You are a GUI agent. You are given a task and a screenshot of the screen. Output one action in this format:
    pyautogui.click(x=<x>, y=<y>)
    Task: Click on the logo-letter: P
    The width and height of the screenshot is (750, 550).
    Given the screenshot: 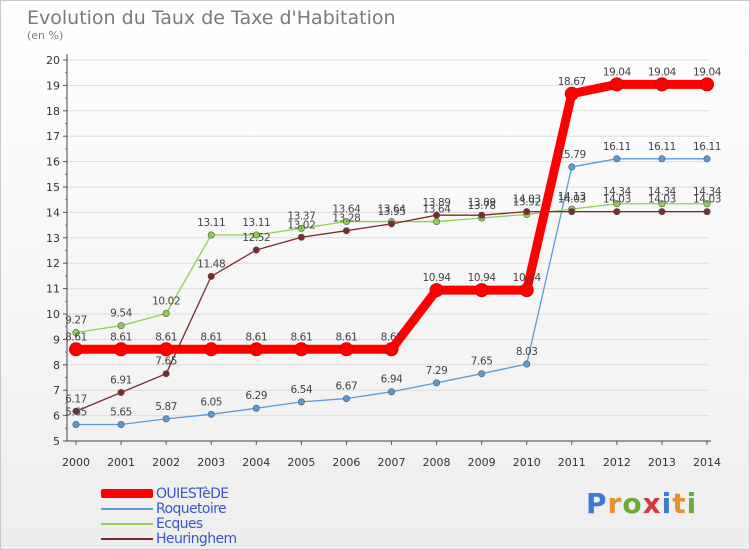 What is the action you would take?
    pyautogui.click(x=597, y=503)
    